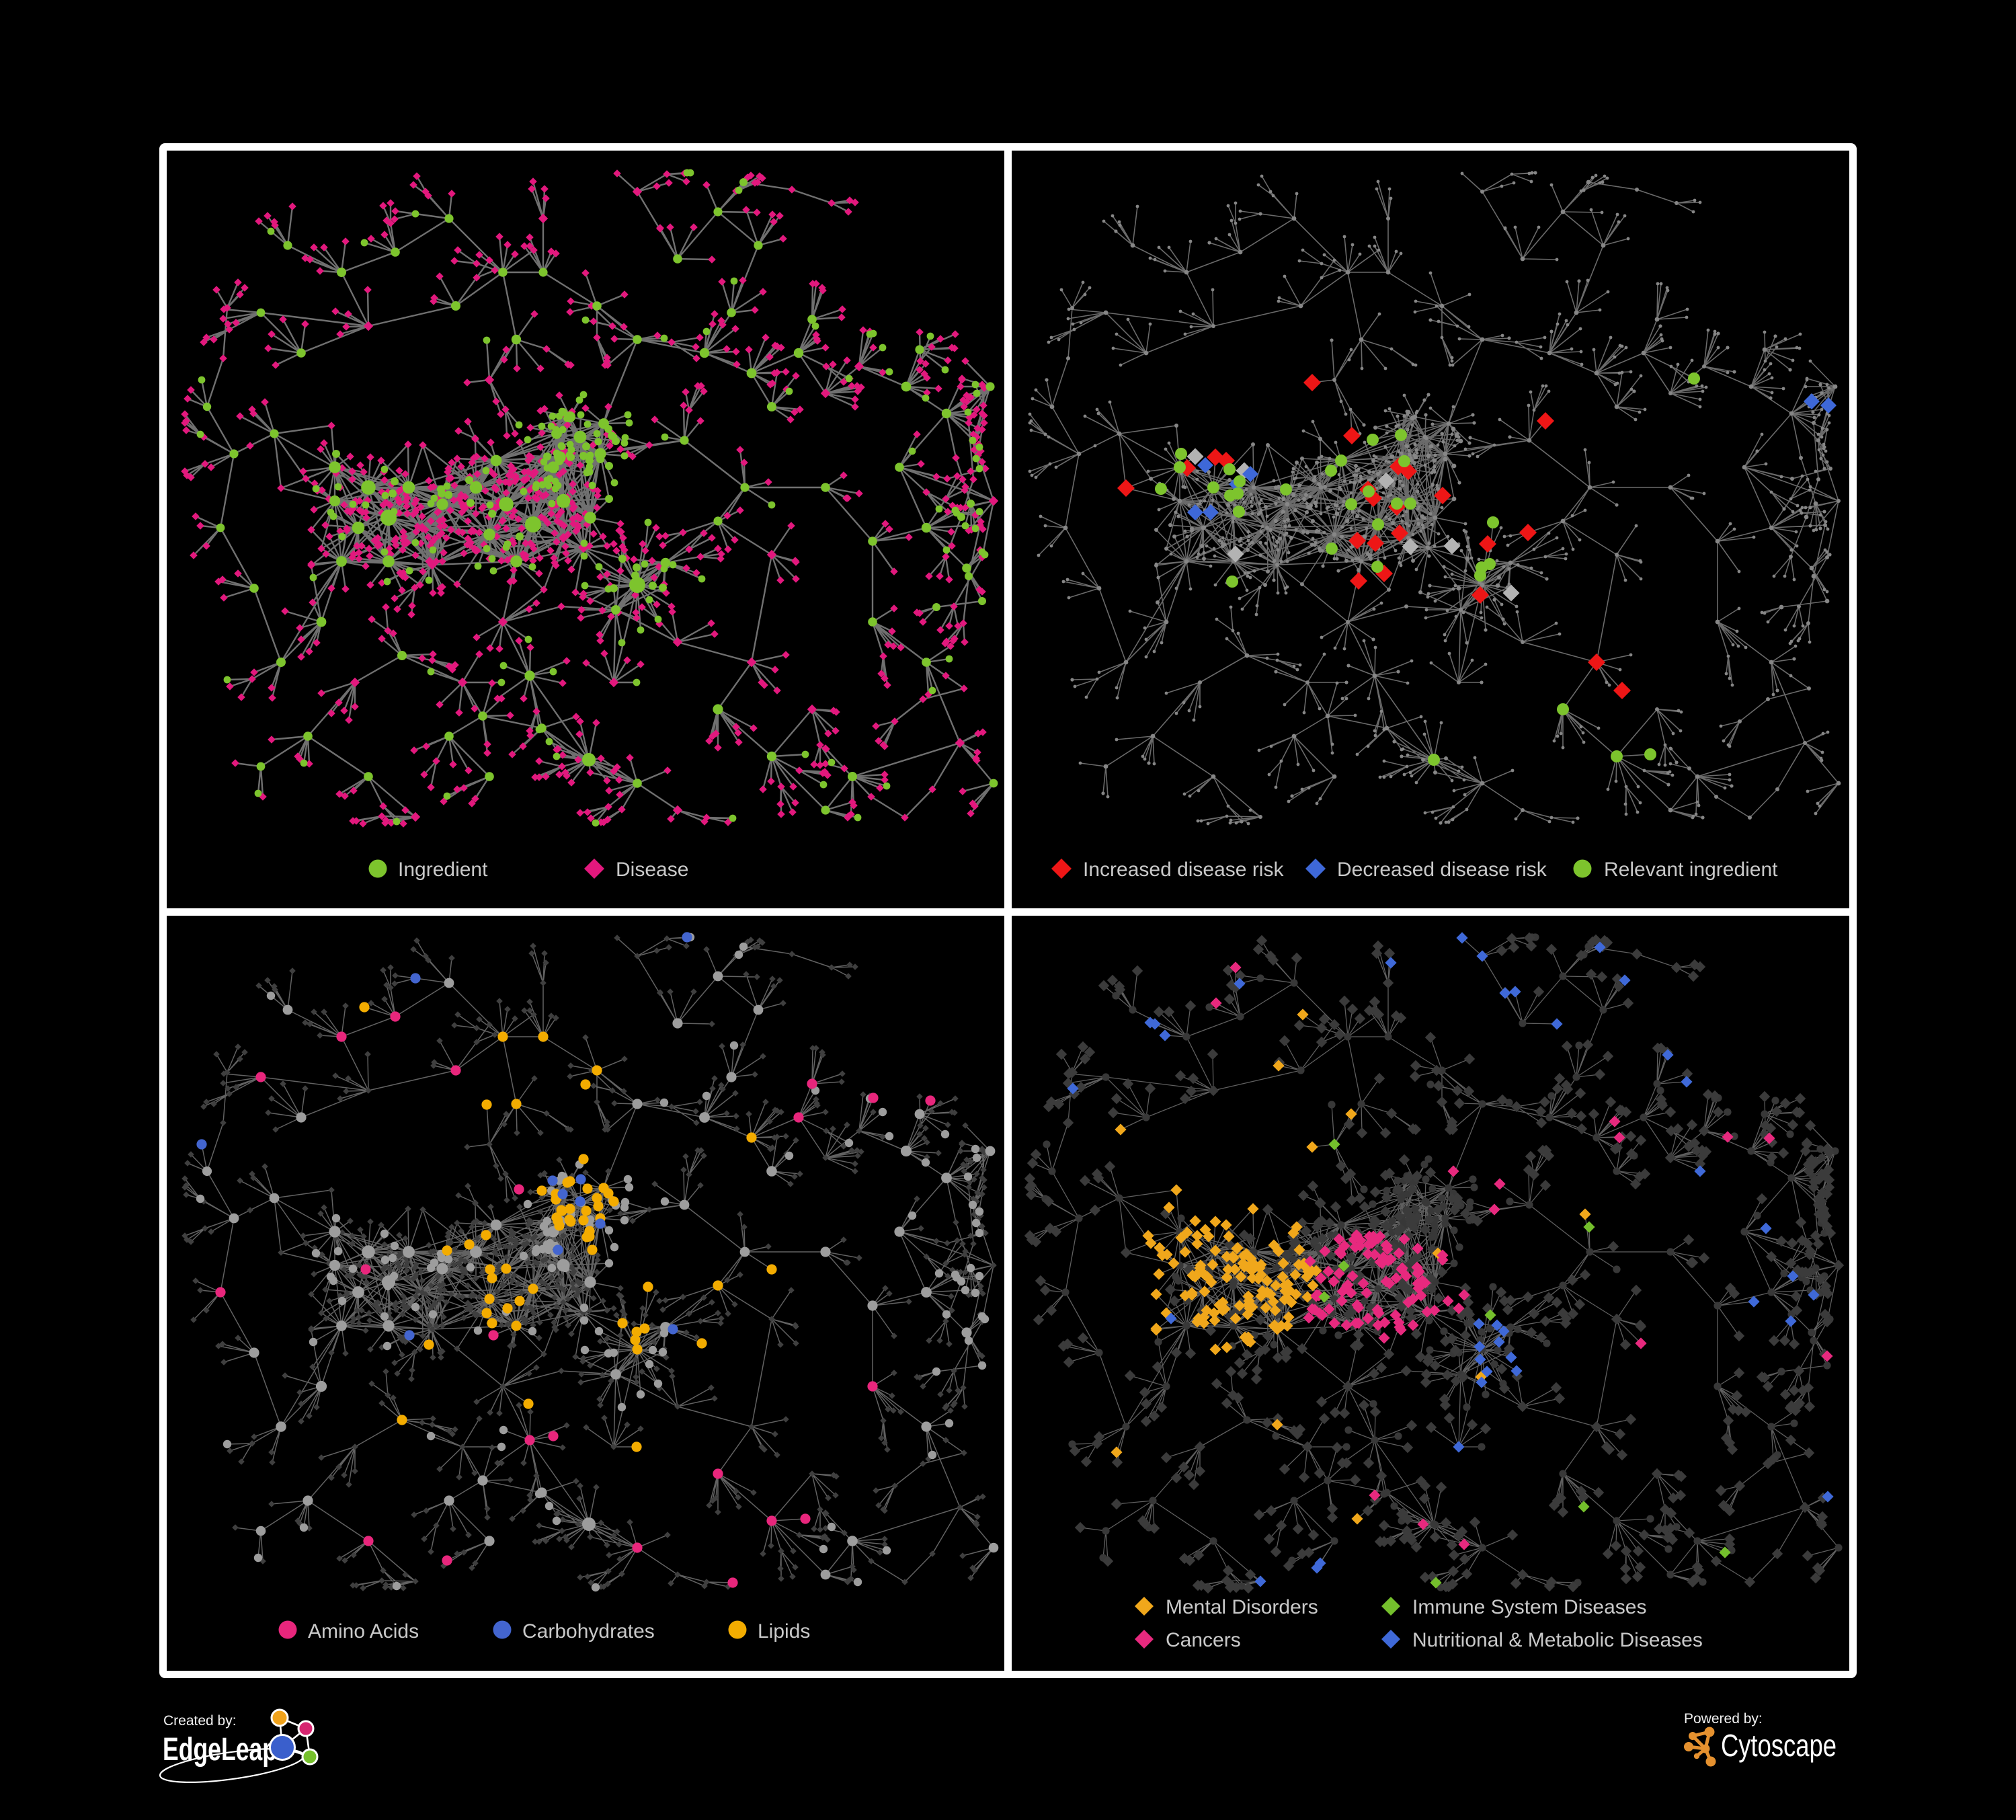  What do you see at coordinates (784, 1631) in the screenshot?
I see `svg-text: Lipids` at bounding box center [784, 1631].